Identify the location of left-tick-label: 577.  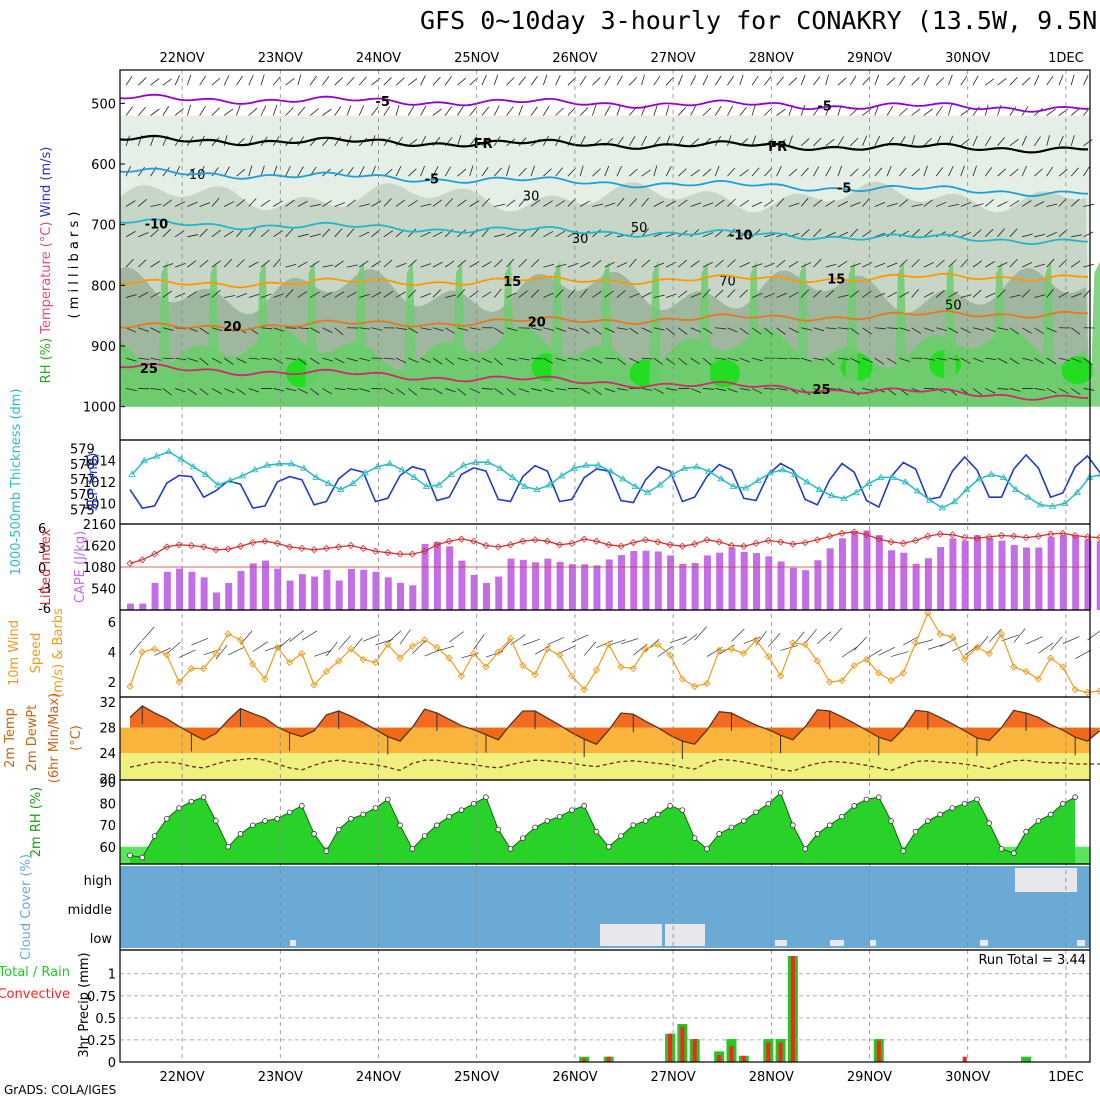
(82, 480).